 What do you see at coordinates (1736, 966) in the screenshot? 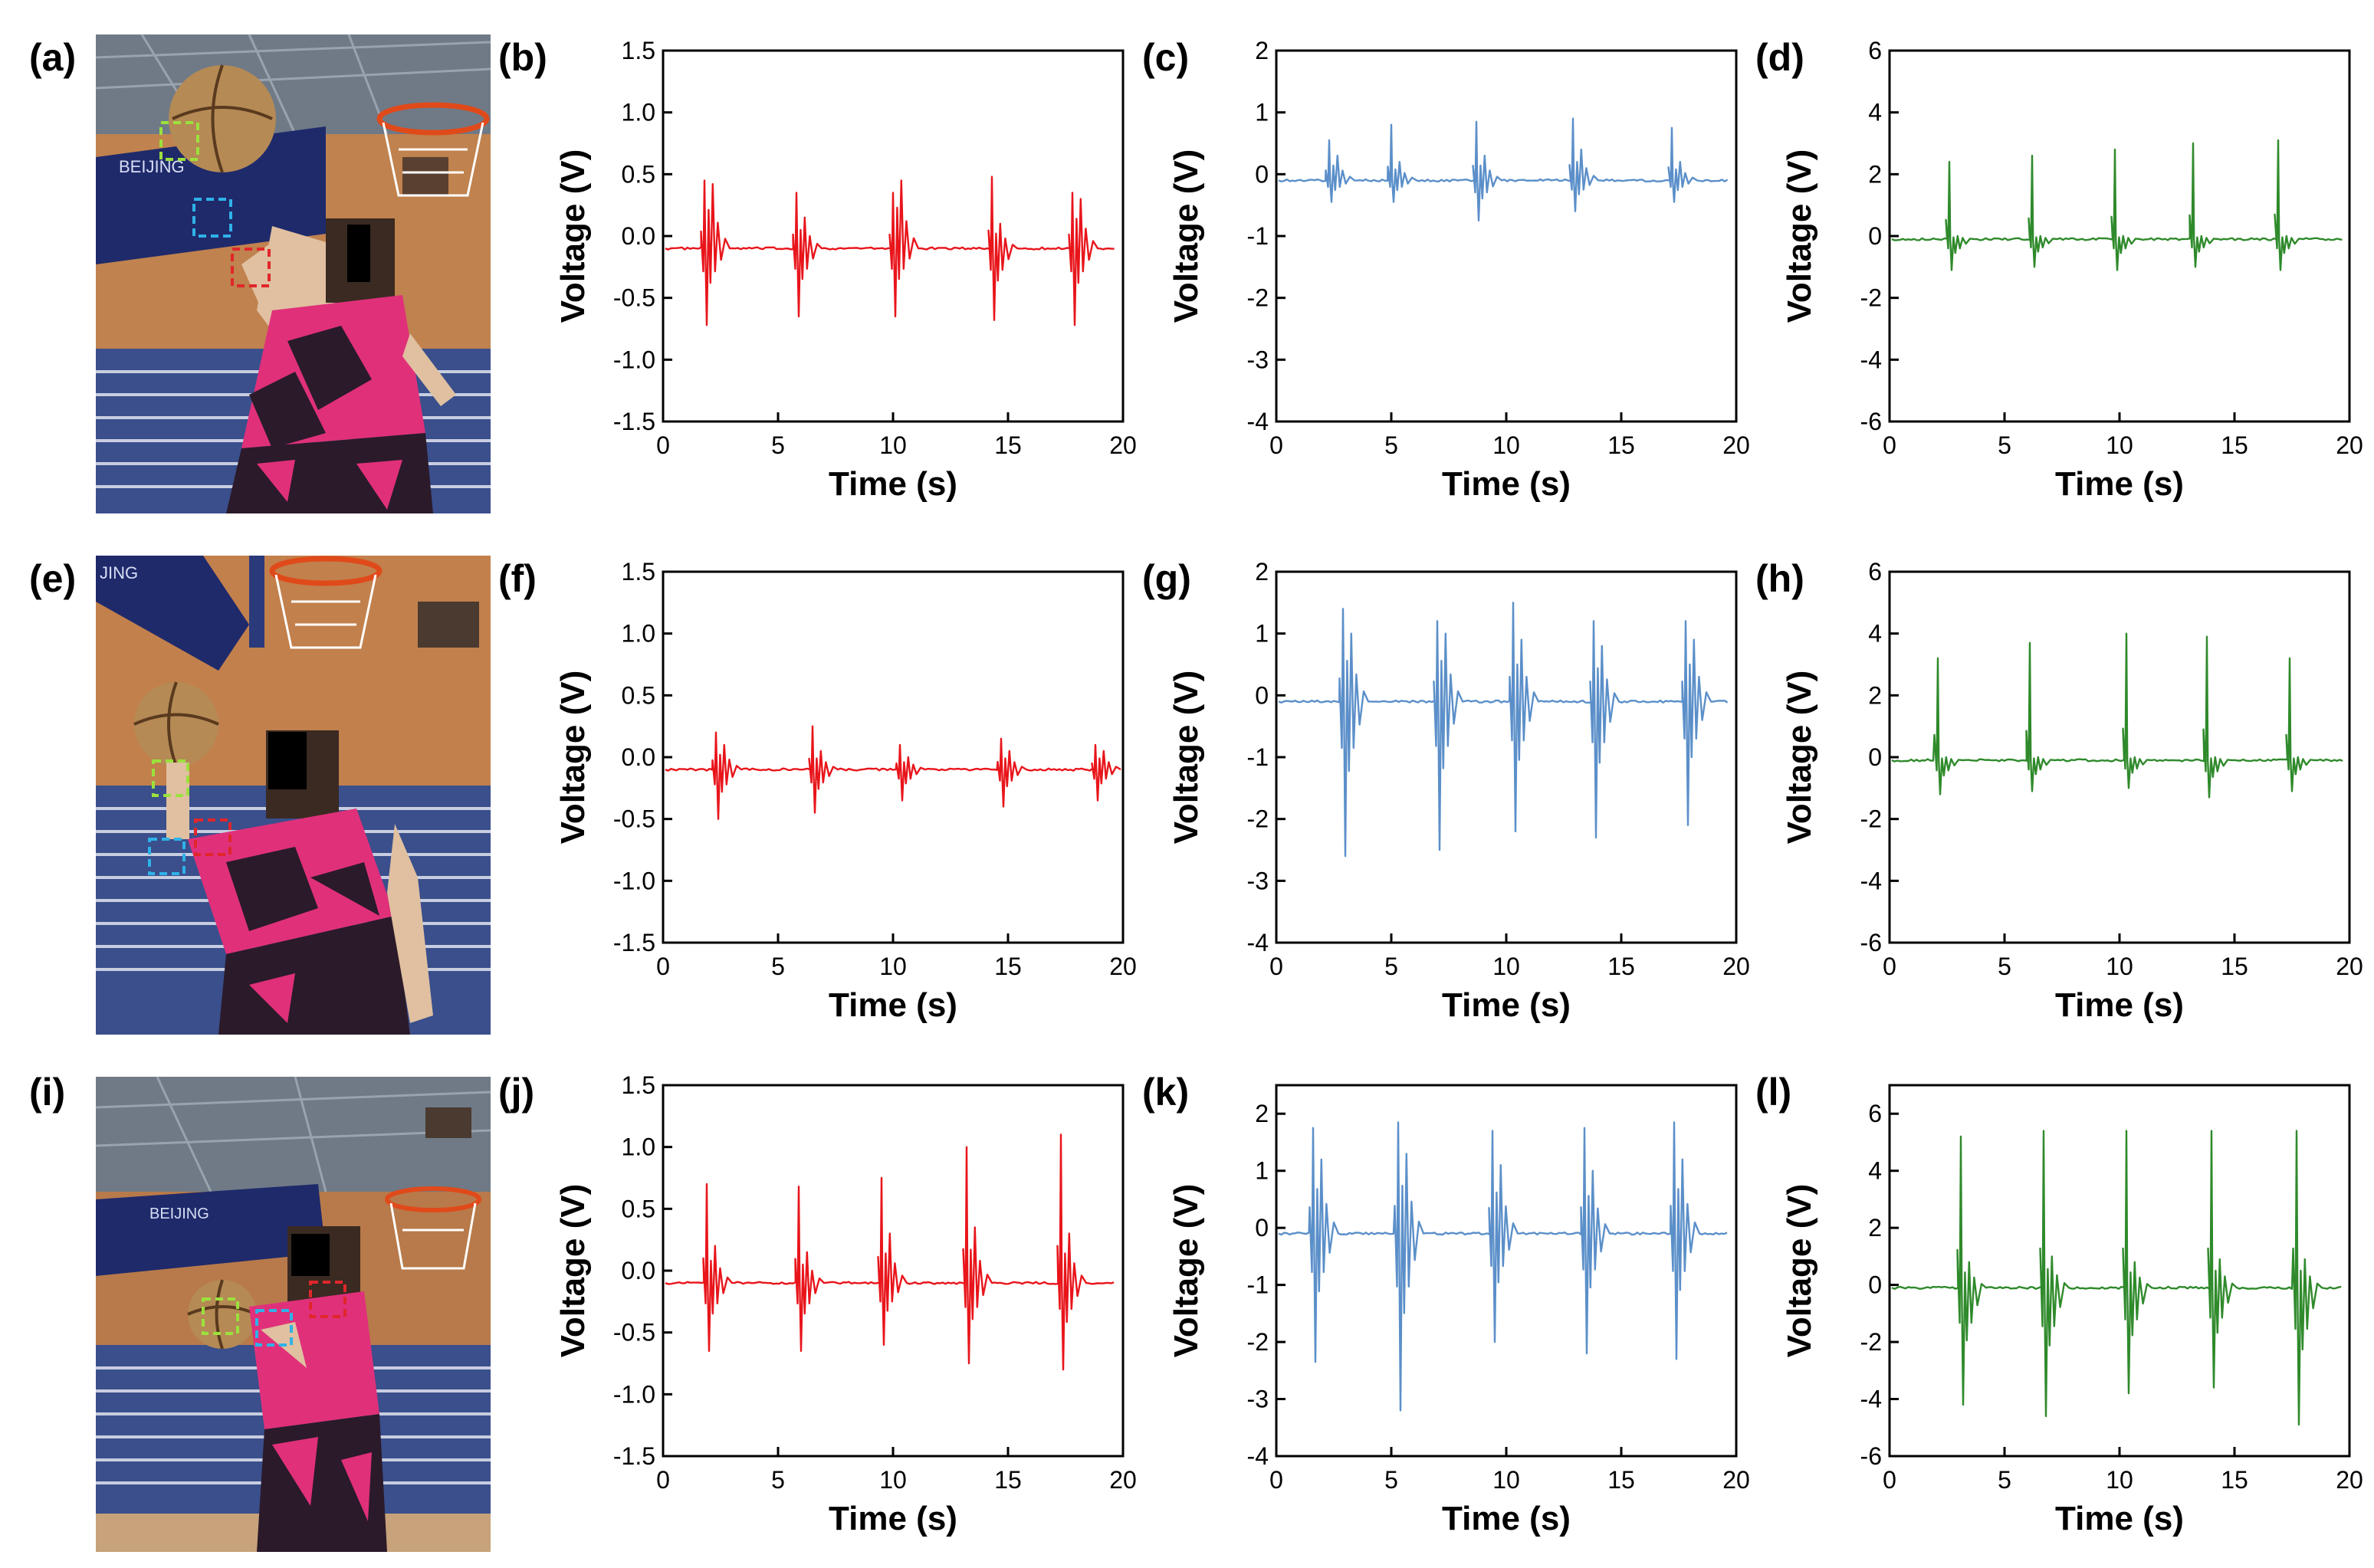
I see `chart-g-xtick-label: 20` at bounding box center [1736, 966].